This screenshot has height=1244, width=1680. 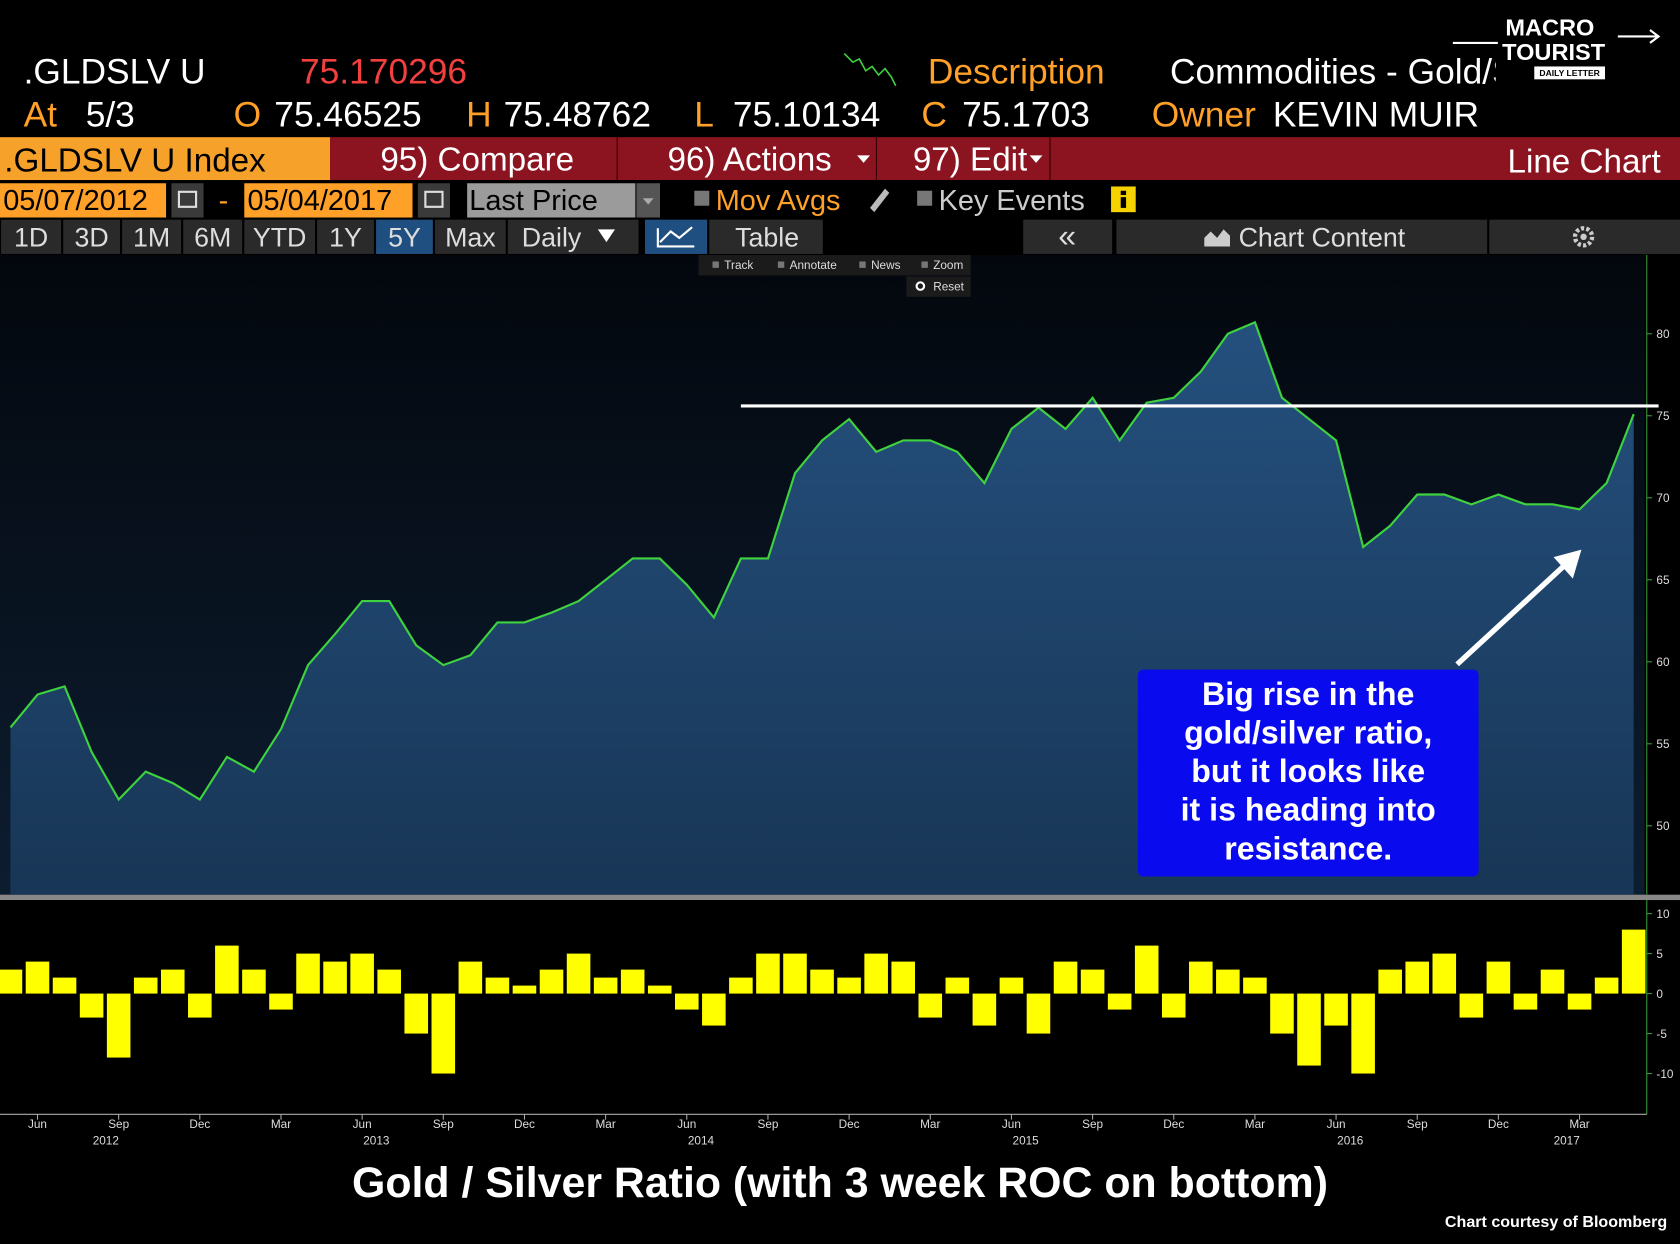 What do you see at coordinates (1569, 73) in the screenshot?
I see `logo-text: DAILY LETTER` at bounding box center [1569, 73].